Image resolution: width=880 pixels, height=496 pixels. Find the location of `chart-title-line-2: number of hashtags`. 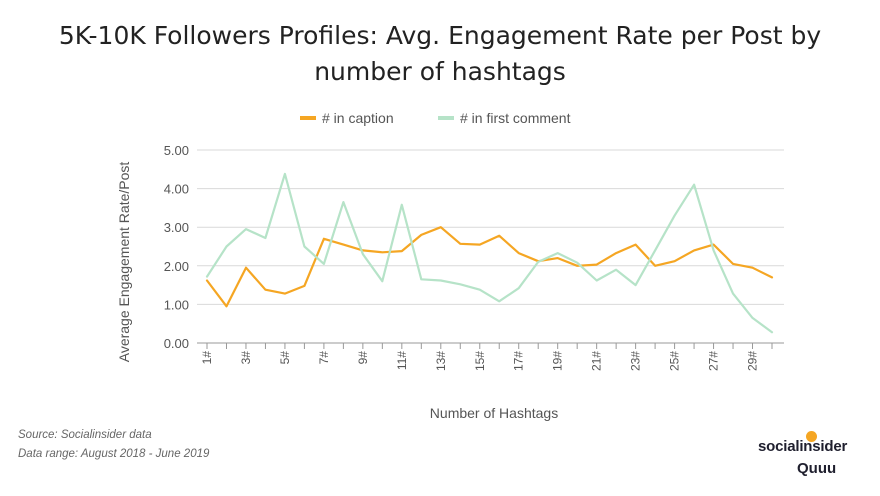

chart-title-line-2: number of hashtags is located at coordinates (440, 71).